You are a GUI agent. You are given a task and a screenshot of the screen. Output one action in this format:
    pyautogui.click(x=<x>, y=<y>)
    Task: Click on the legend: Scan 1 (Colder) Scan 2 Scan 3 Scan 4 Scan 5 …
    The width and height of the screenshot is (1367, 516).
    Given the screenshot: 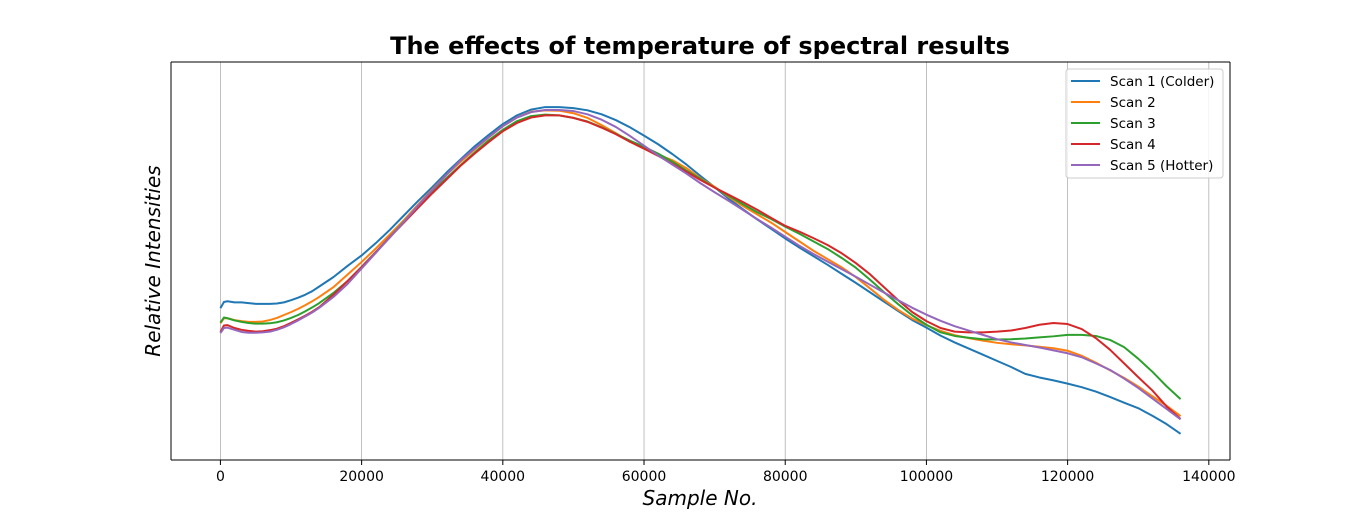 What is the action you would take?
    pyautogui.click(x=1144, y=123)
    